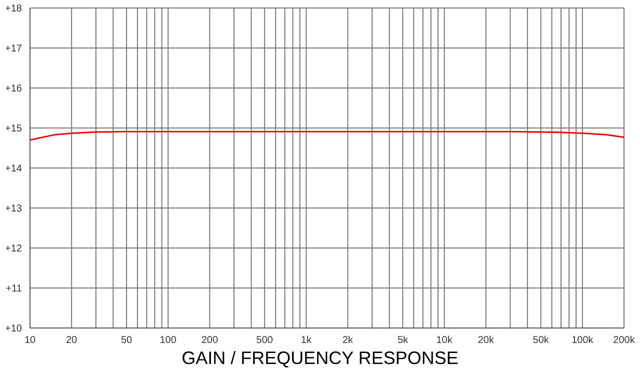 The height and width of the screenshot is (379, 640). Describe the element at coordinates (486, 340) in the screenshot. I see `x-tick-label: 20k` at that location.